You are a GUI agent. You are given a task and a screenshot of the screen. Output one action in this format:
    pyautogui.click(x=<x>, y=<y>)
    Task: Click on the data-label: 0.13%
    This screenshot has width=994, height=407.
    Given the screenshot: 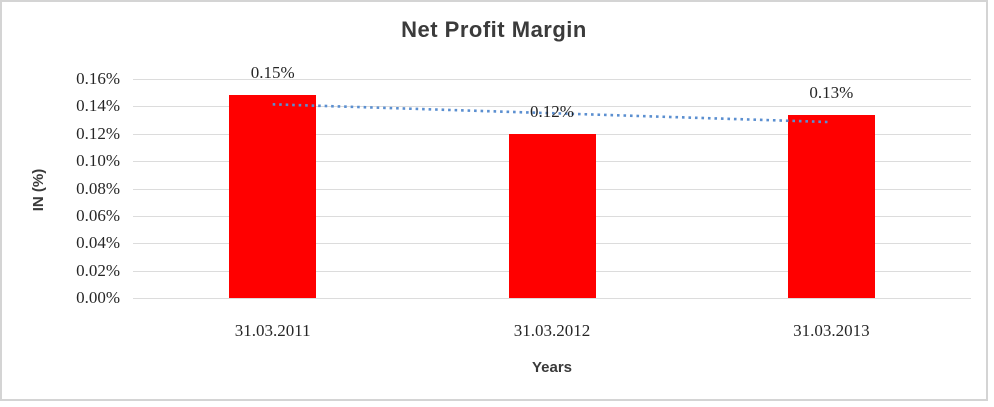 What is the action you would take?
    pyautogui.click(x=831, y=92)
    